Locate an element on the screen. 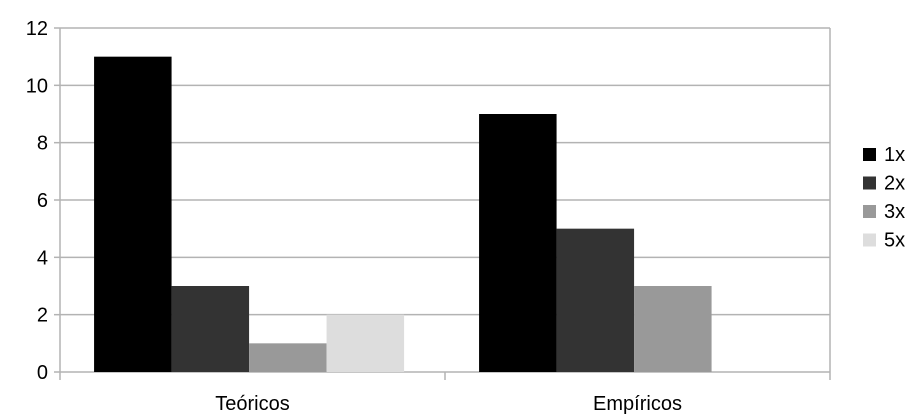 This screenshot has width=917, height=415. x-tick-label: Teóricos is located at coordinates (252, 404).